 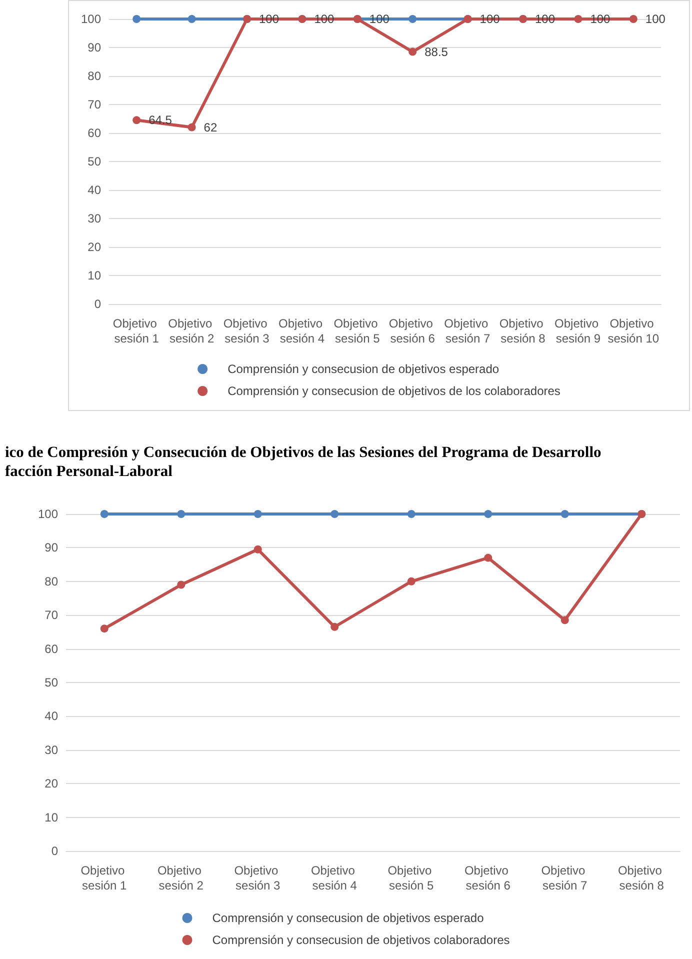 What do you see at coordinates (578, 331) in the screenshot?
I see `x-tick-label: Objetivo sesión 9` at bounding box center [578, 331].